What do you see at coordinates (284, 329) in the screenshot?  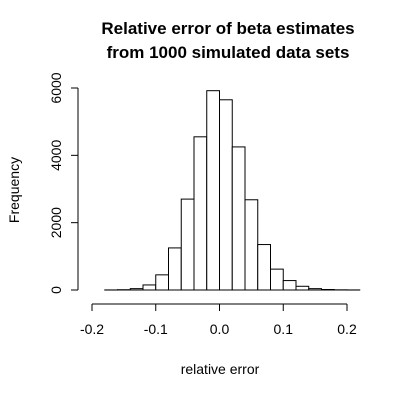 I see `x-tick-label-3: 0.1` at bounding box center [284, 329].